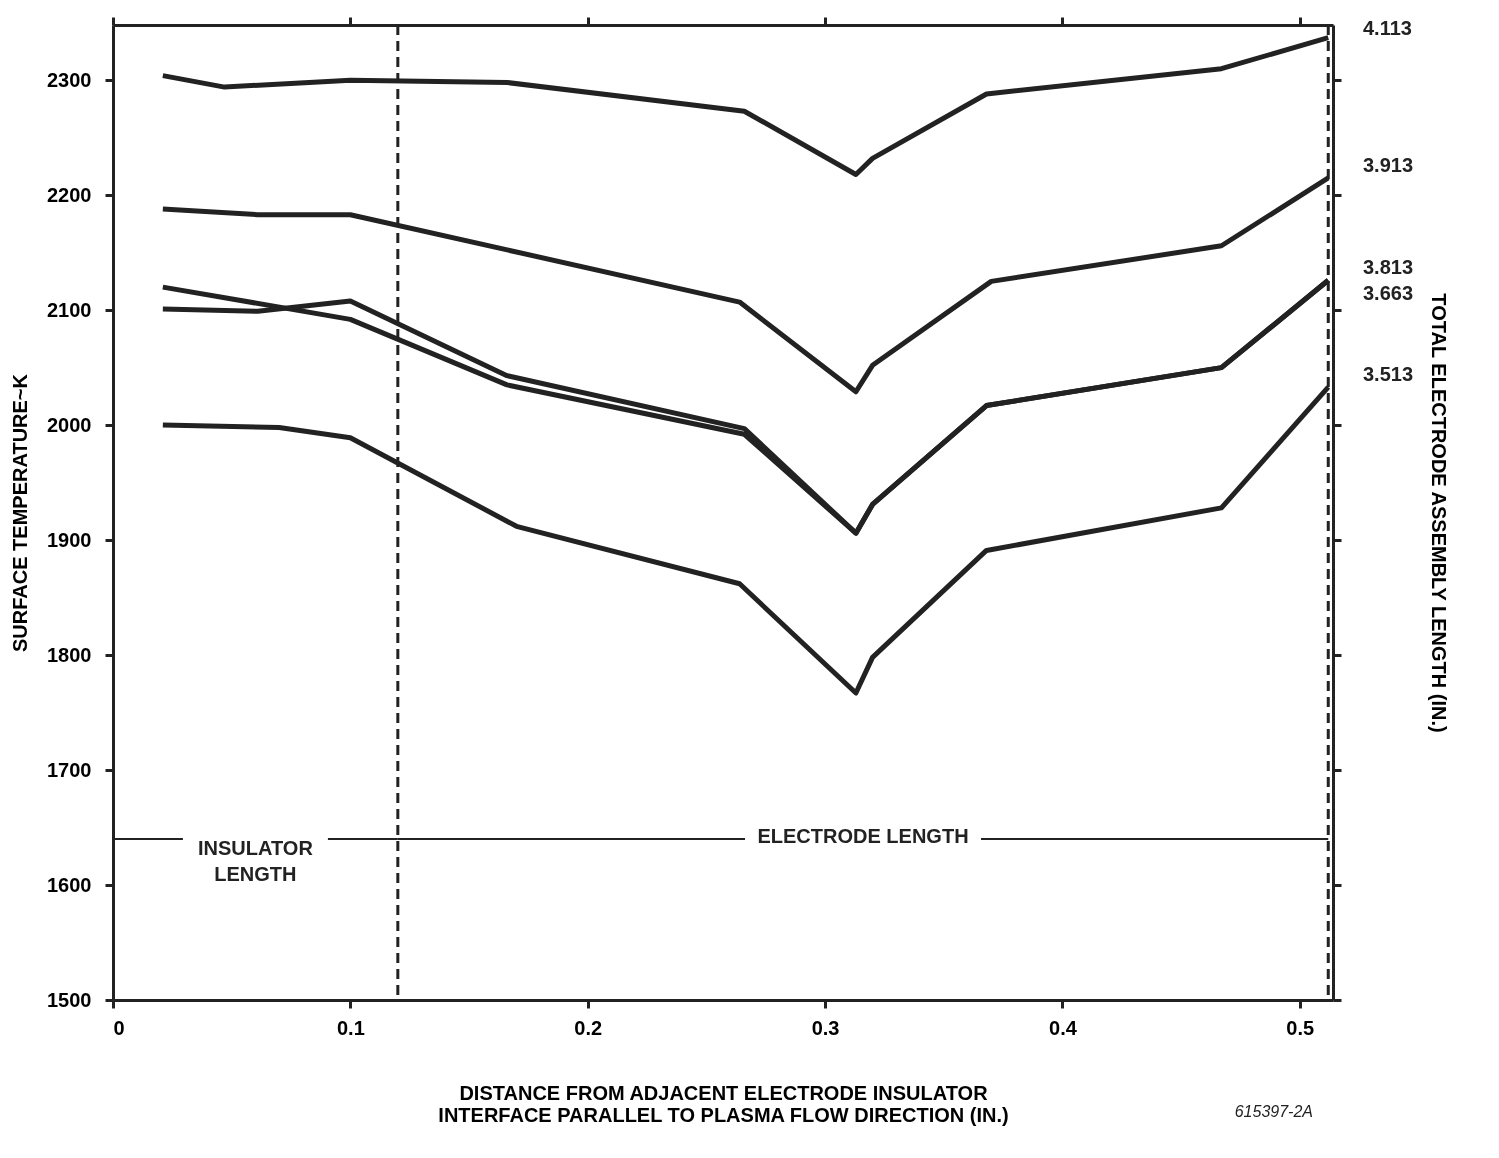  I want to click on y-tick-label: 1800, so click(69, 654).